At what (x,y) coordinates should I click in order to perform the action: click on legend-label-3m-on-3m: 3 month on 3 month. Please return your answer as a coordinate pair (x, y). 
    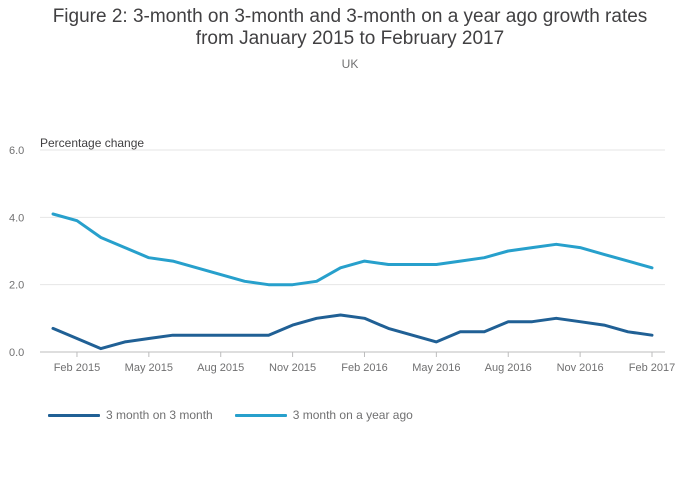
    Looking at the image, I should click on (159, 415).